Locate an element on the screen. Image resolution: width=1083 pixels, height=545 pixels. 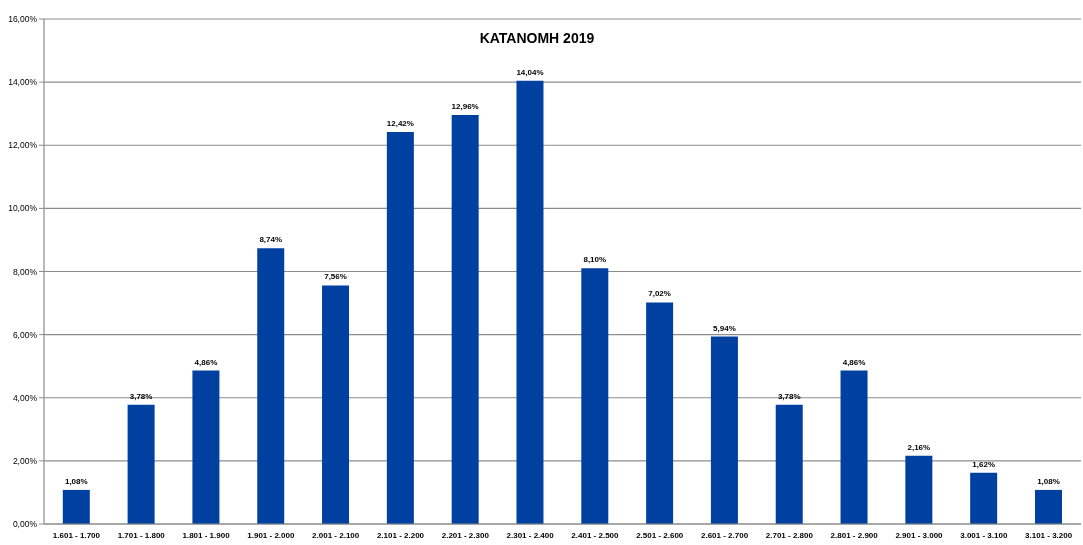
x-tick-label: 3.001 - 3.100 is located at coordinates (984, 535).